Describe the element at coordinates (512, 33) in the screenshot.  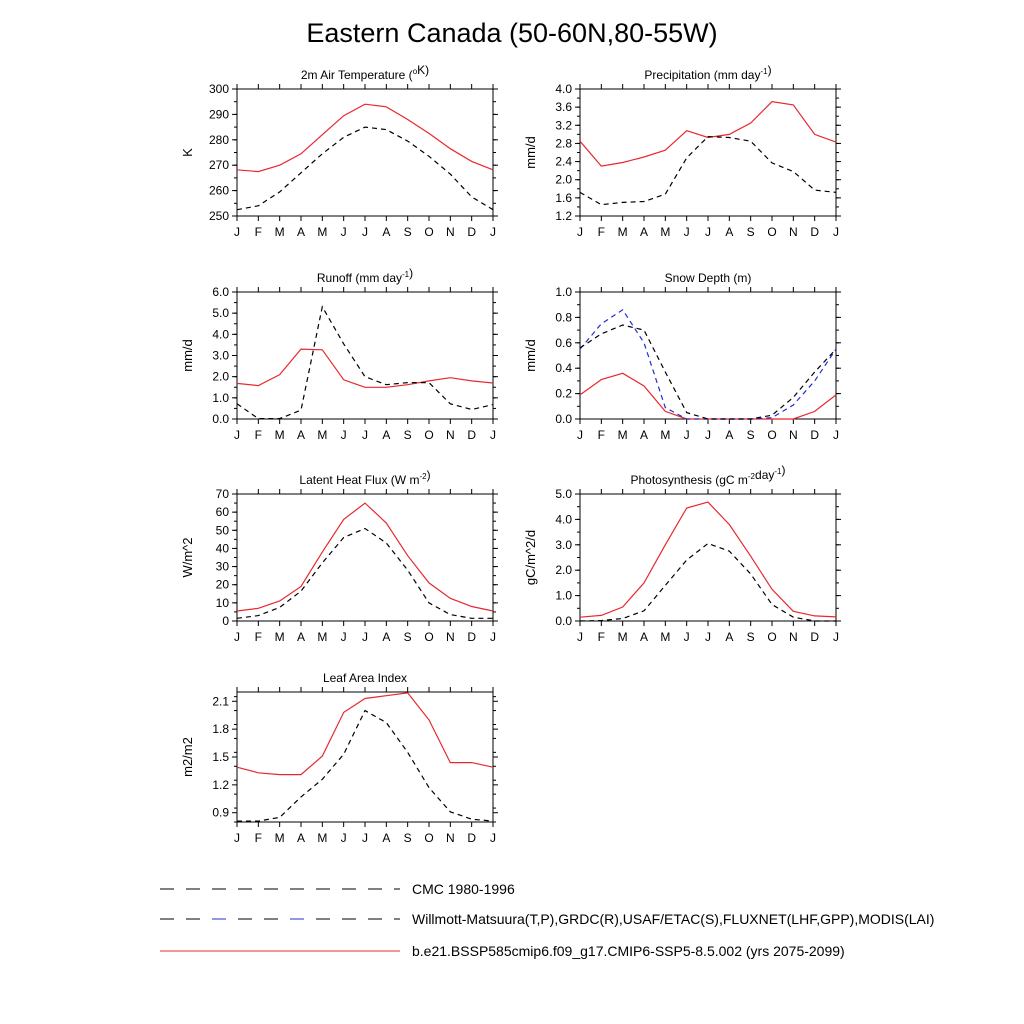
I see `page-title: Eastern Canada (50-60N,80-55W)` at that location.